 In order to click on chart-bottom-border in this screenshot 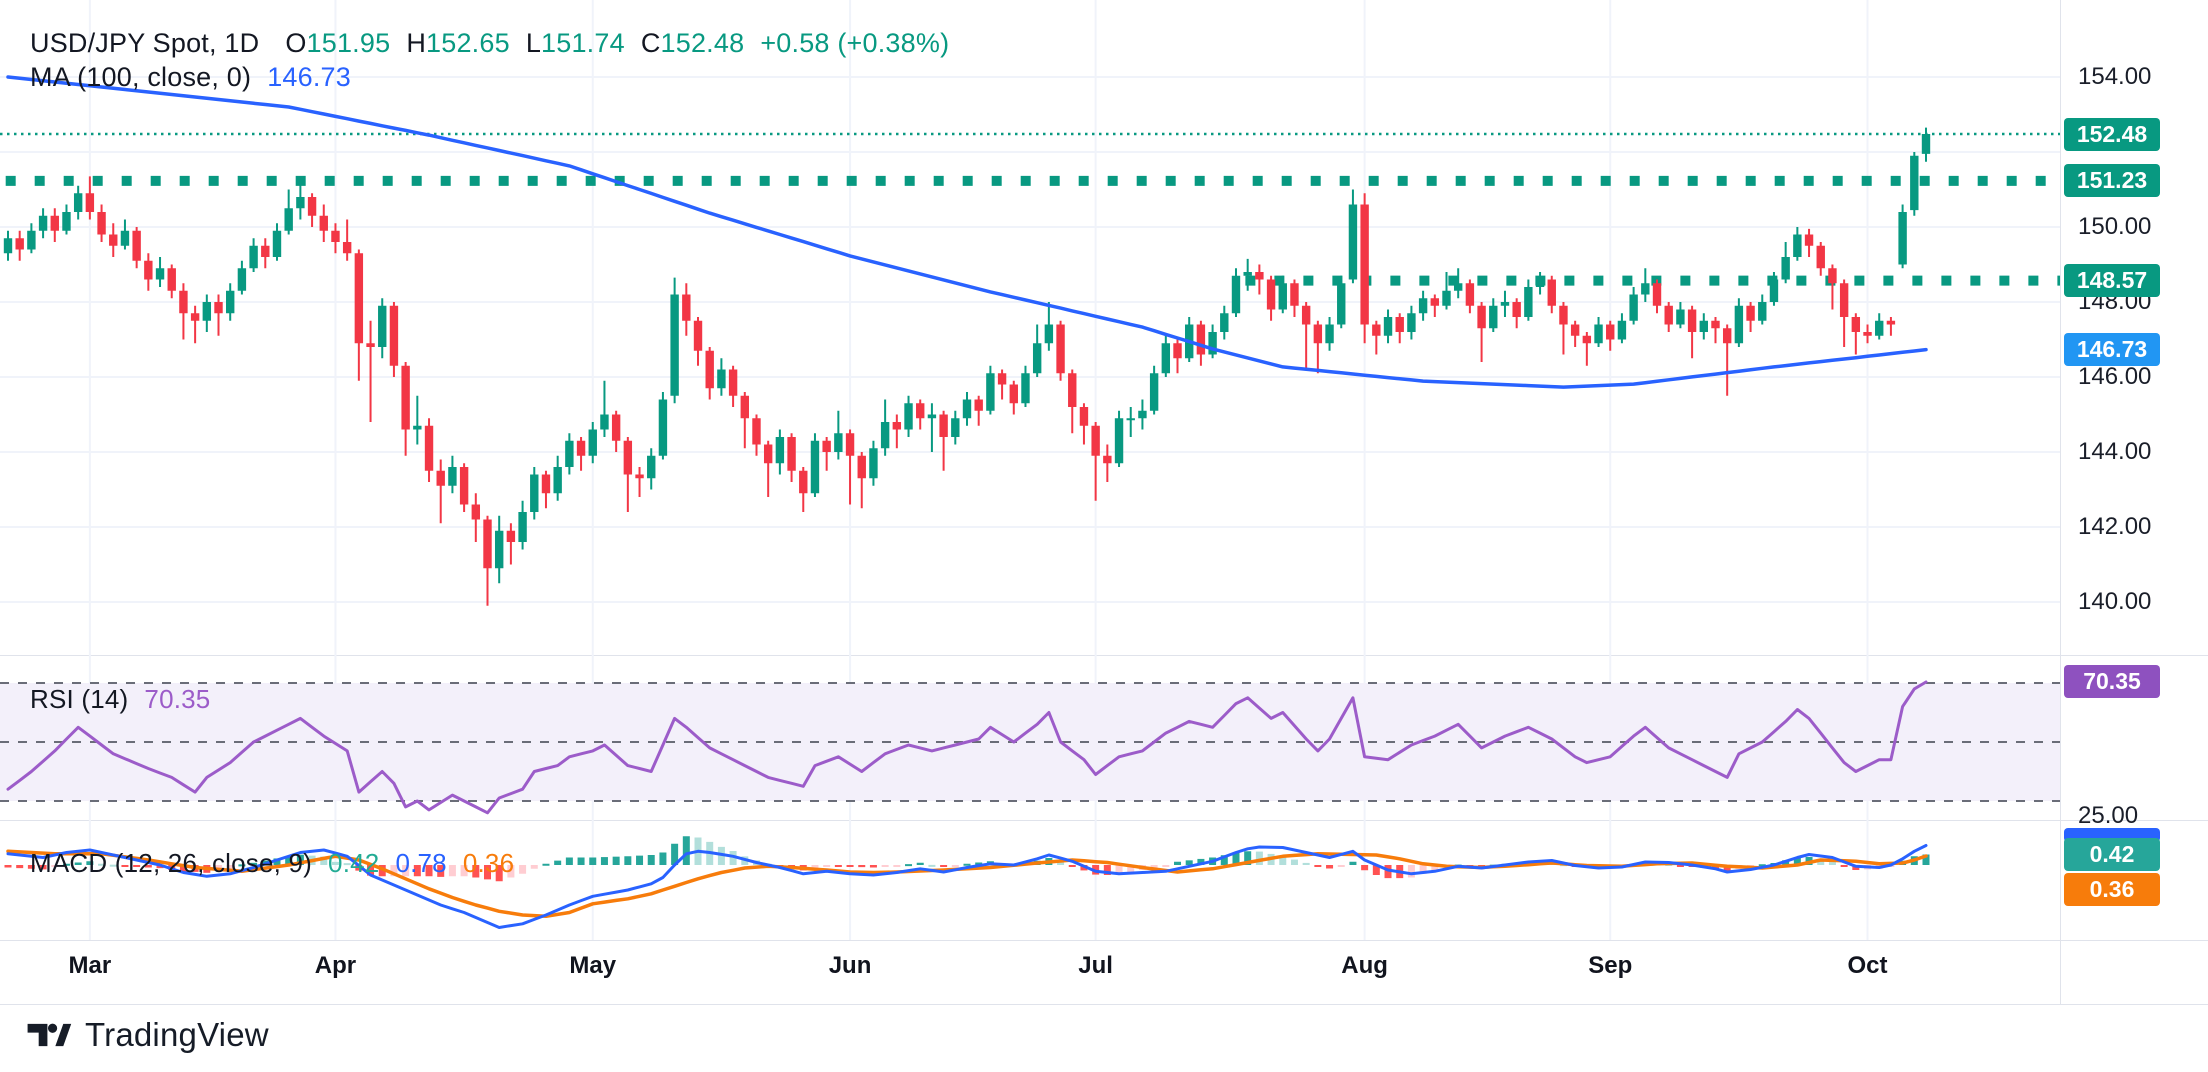, I will do `click(1104, 1004)`.